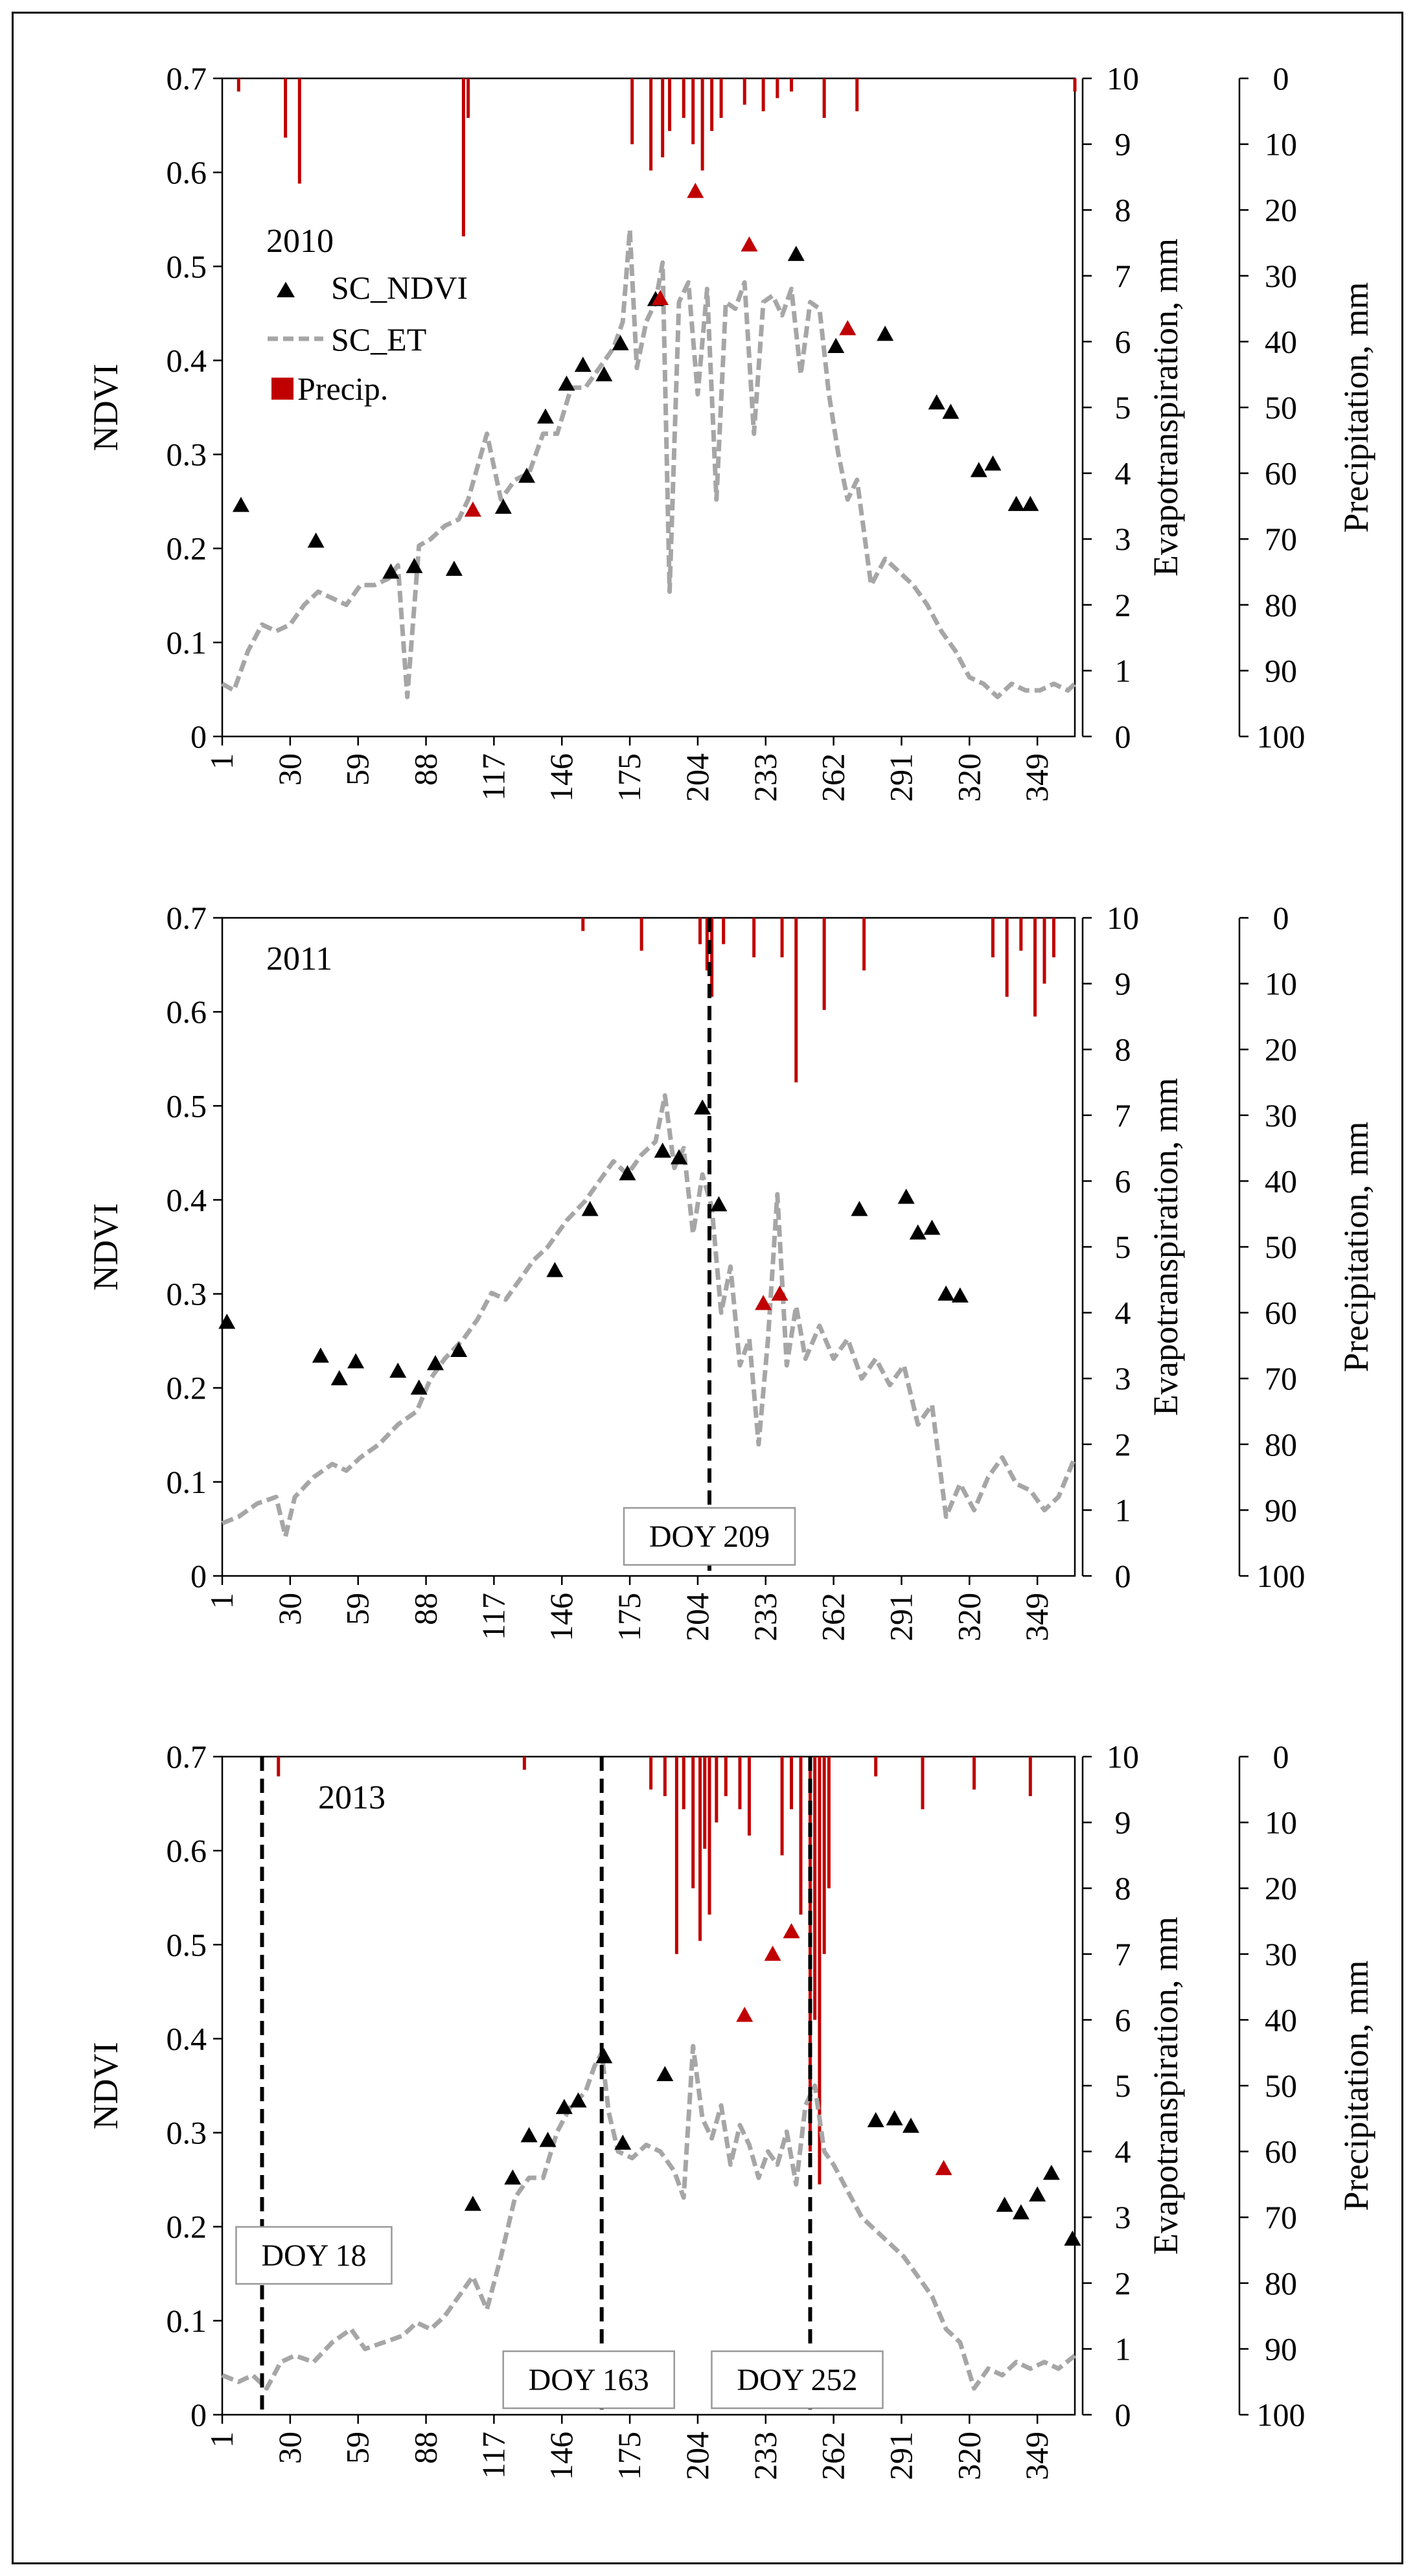  I want to click on x-tick-label: 349, so click(1036, 778).